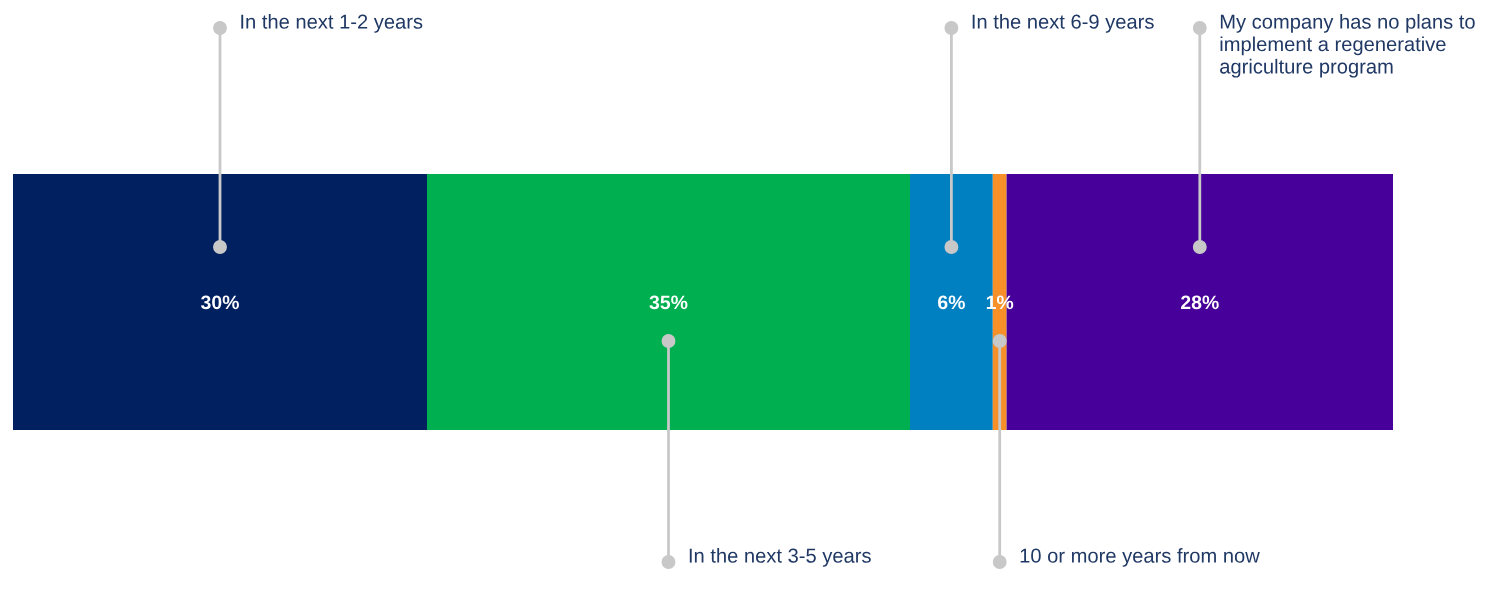  I want to click on data-label: 30%, so click(219, 302).